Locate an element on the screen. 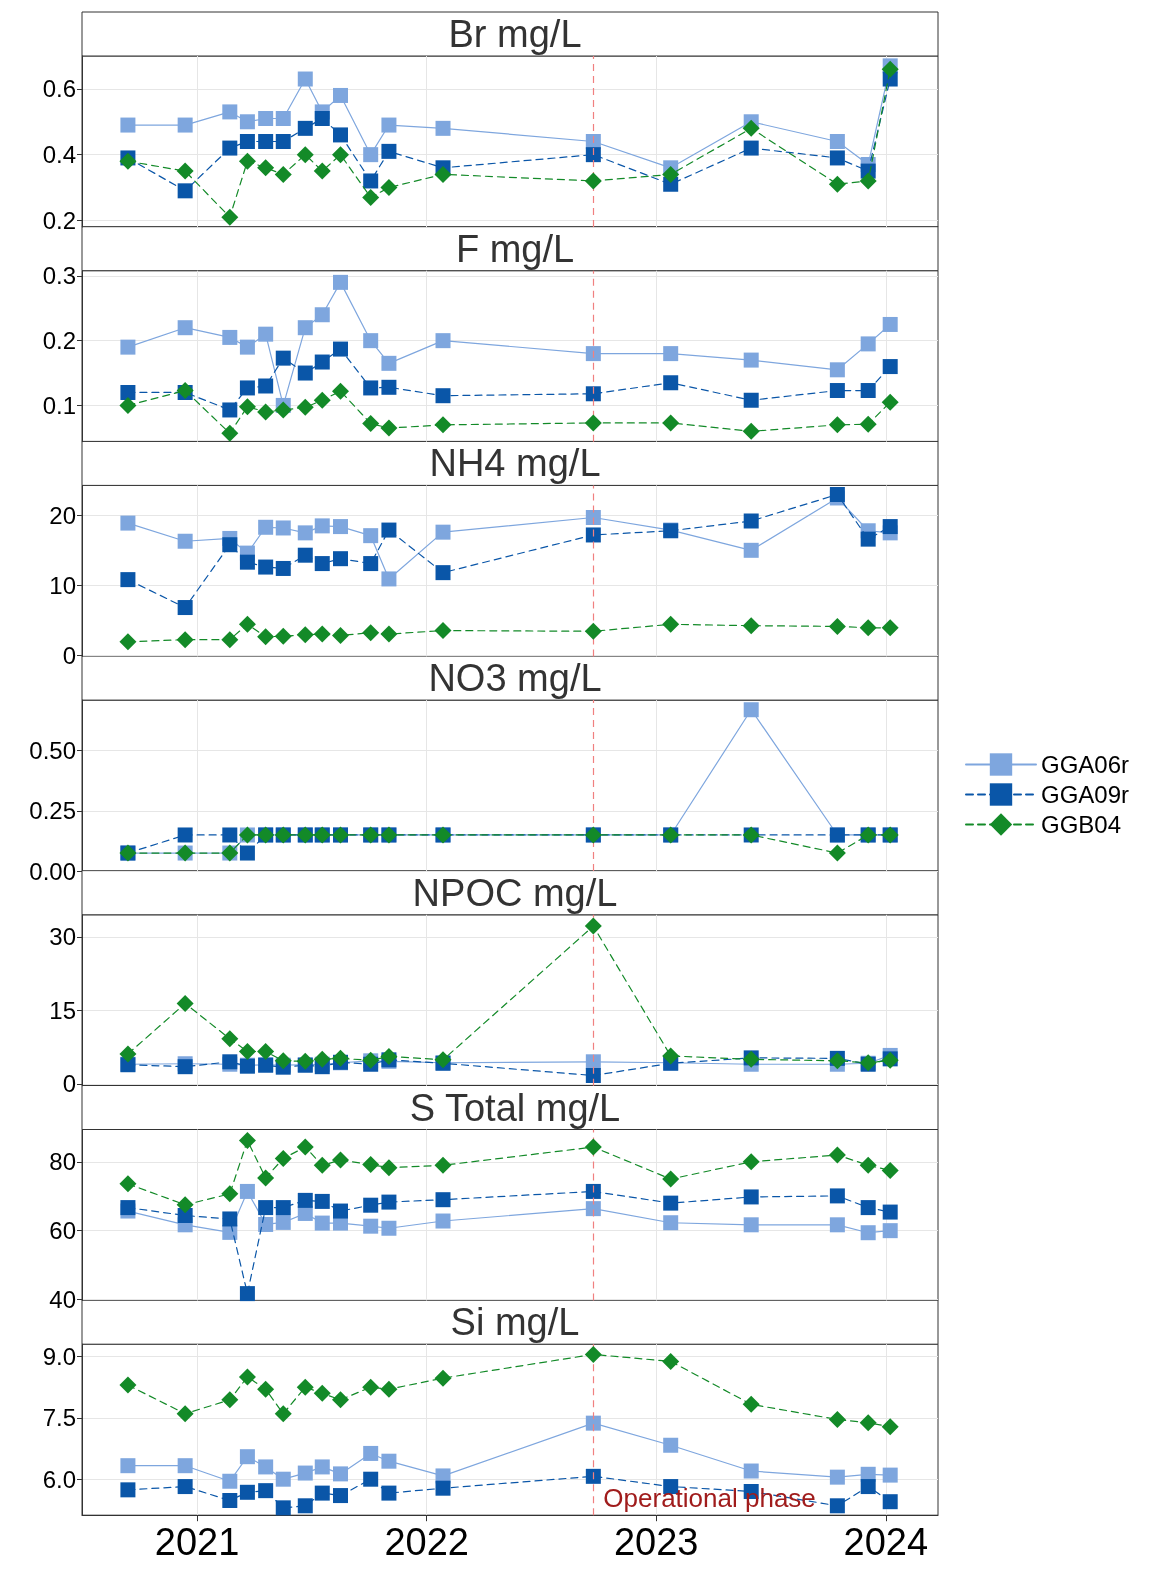  y-tick-label: 0.50 is located at coordinates (52, 751).